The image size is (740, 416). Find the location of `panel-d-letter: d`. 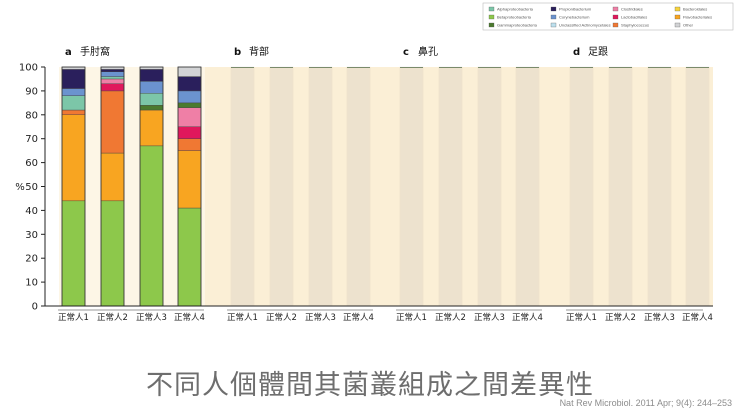

panel-d-letter: d is located at coordinates (576, 52).